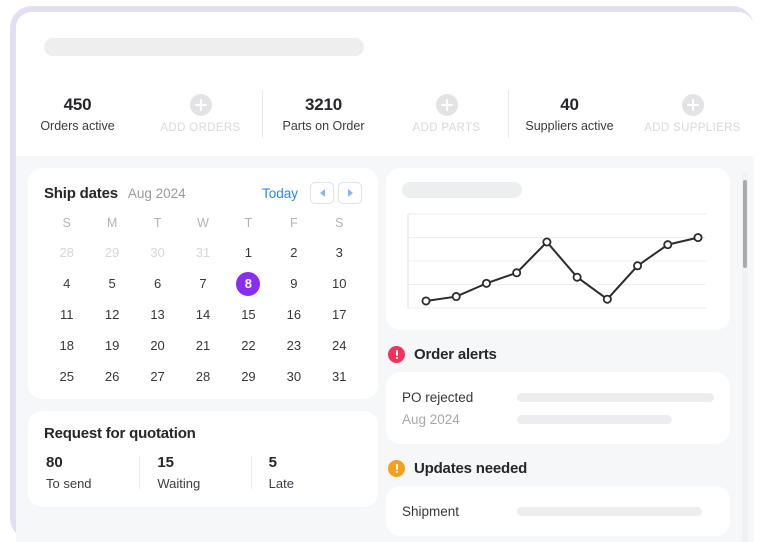 This screenshot has height=542, width=760. Describe the element at coordinates (569, 104) in the screenshot. I see `stat-value: 40` at that location.